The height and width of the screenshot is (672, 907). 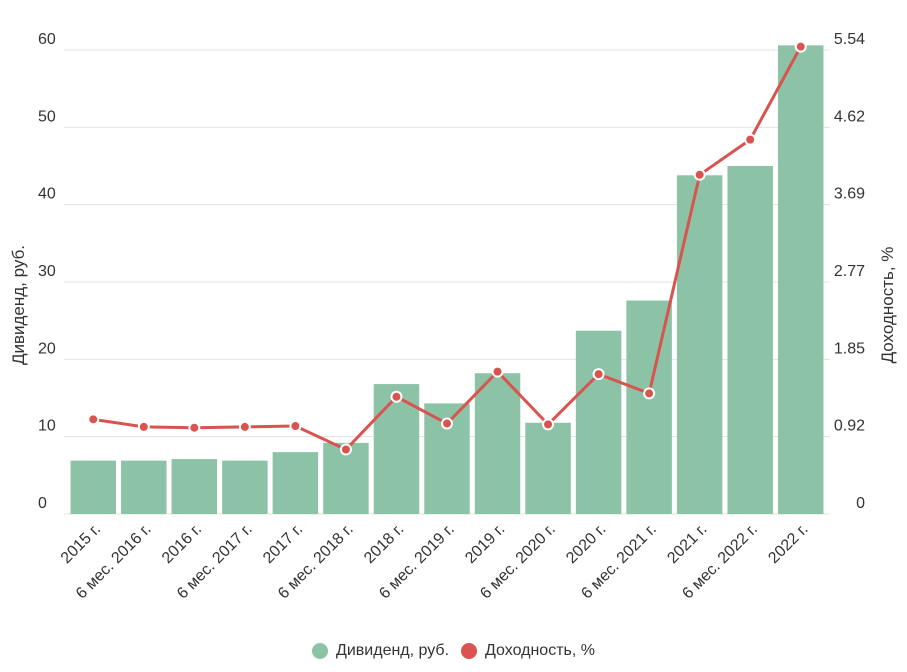 I want to click on x-tick-label: 2016 г., so click(x=182, y=544).